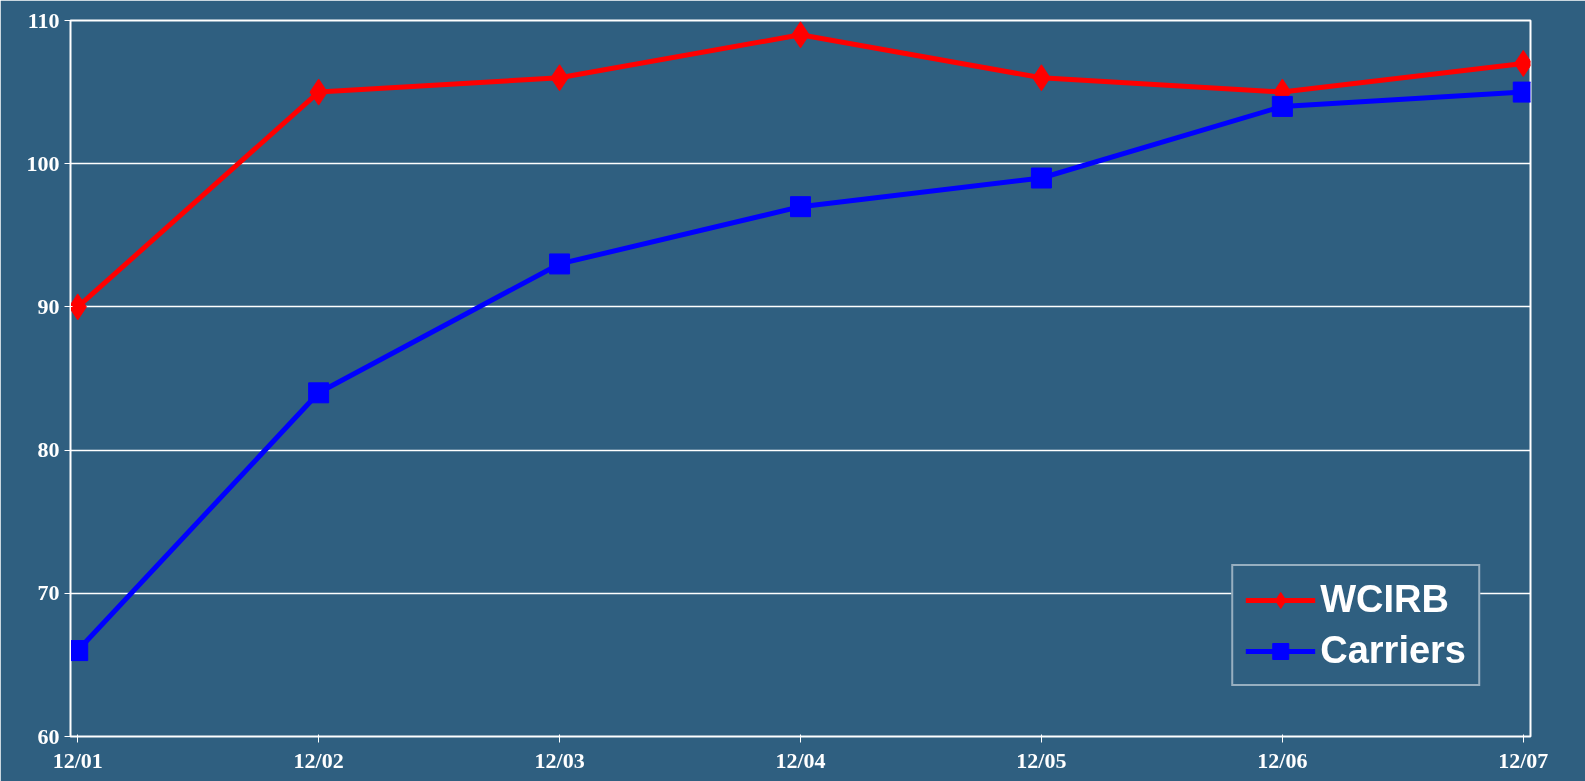 The height and width of the screenshot is (781, 1585). Describe the element at coordinates (1523, 760) in the screenshot. I see `x-tick-label: 12/07` at that location.